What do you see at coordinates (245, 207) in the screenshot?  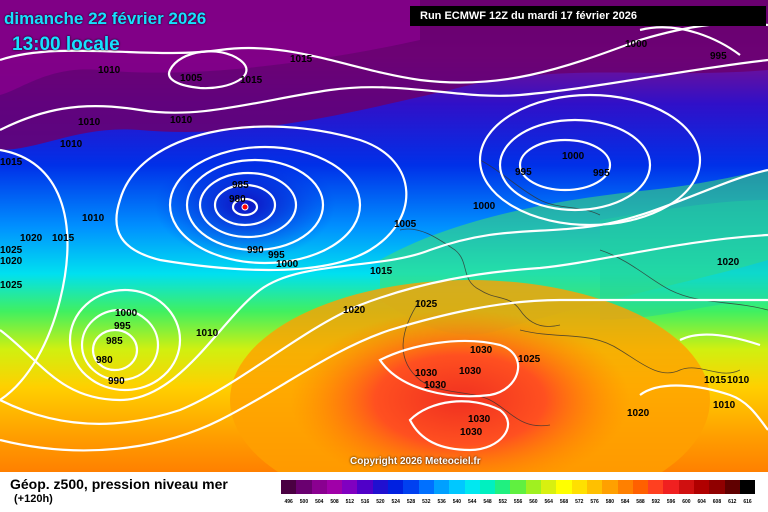 I see `low-center-marker` at bounding box center [245, 207].